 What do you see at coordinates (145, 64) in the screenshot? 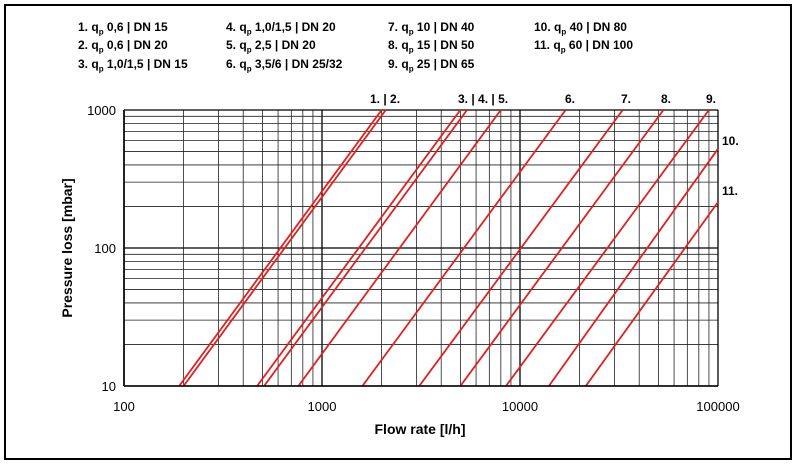
I see `legend-entry-text: 1,0/1,5 | DN 15` at bounding box center [145, 64].